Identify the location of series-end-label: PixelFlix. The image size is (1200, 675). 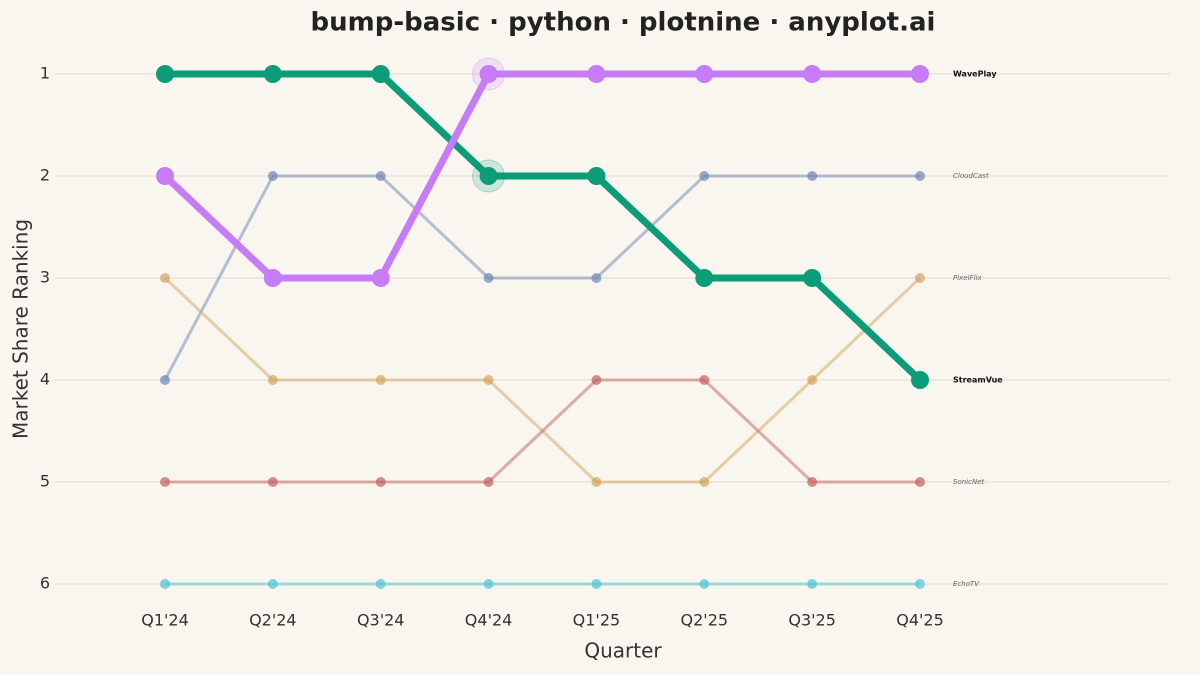
(967, 278).